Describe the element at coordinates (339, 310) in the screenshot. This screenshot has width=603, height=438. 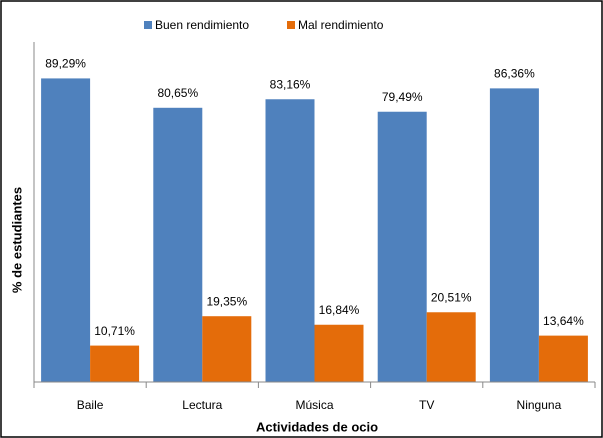
I see `data-label: 16,84%` at that location.